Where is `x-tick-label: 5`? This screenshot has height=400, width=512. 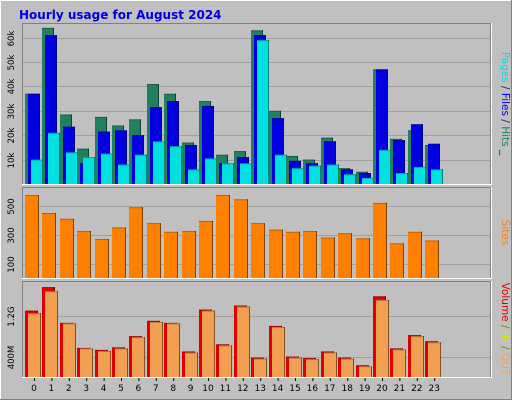
x-tick-label: 5 is located at coordinates (121, 389).